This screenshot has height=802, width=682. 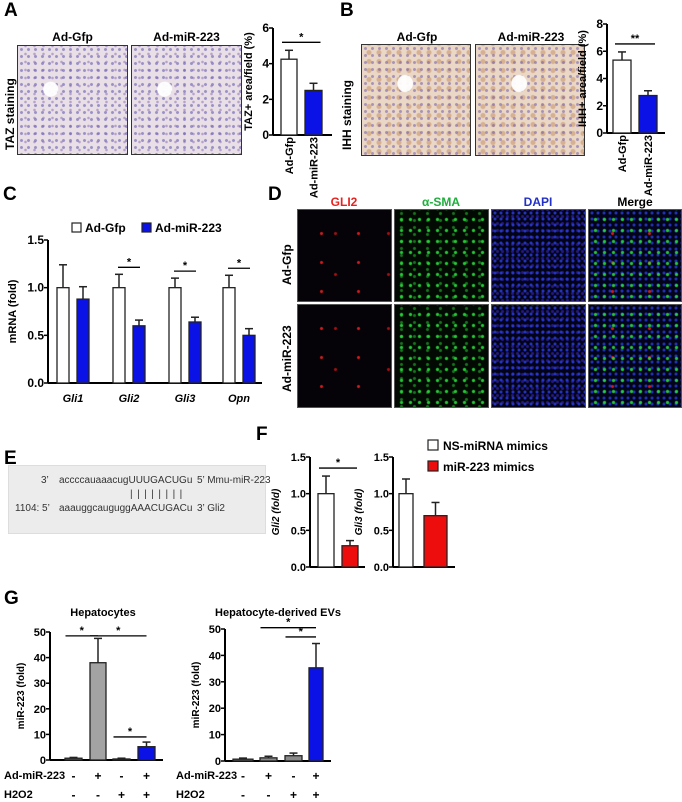 I want to click on category-label: Gli1, so click(x=73, y=399).